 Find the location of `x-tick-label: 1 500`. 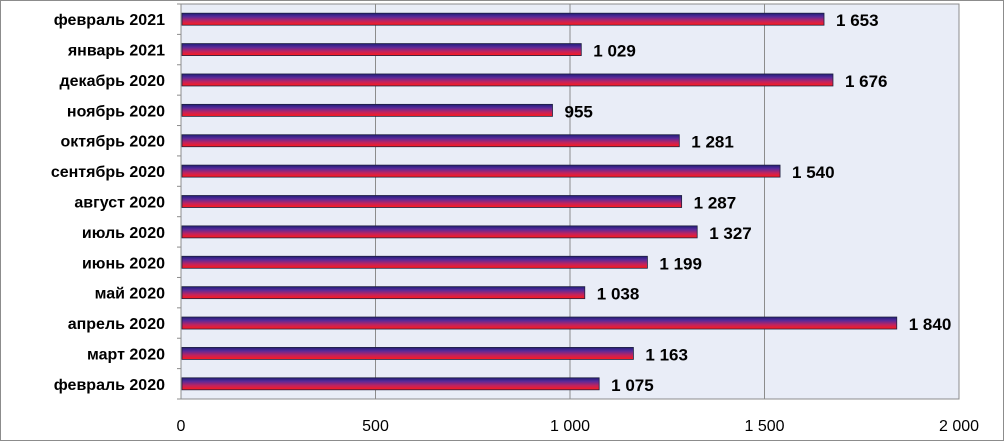

x-tick-label: 1 500 is located at coordinates (764, 426).